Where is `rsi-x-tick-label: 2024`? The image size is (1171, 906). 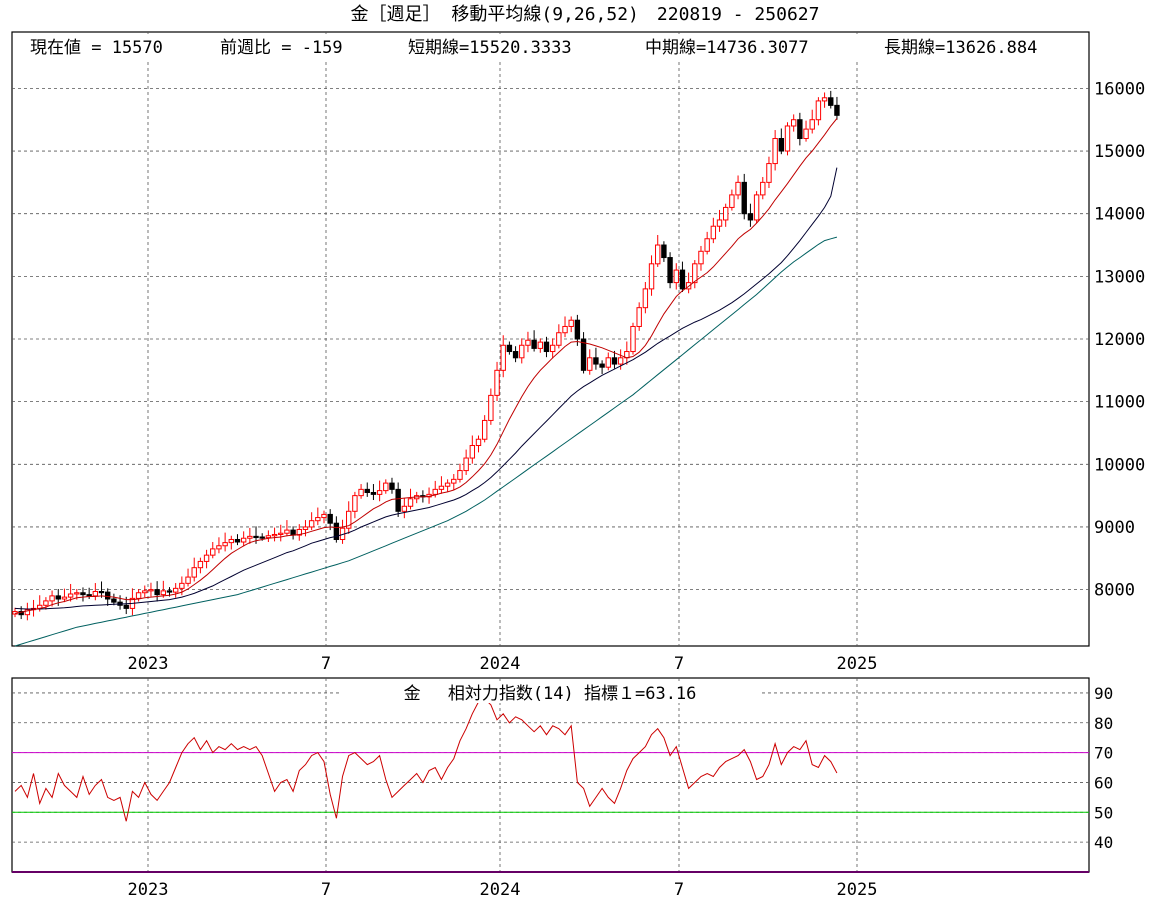 rsi-x-tick-label: 2024 is located at coordinates (500, 890).